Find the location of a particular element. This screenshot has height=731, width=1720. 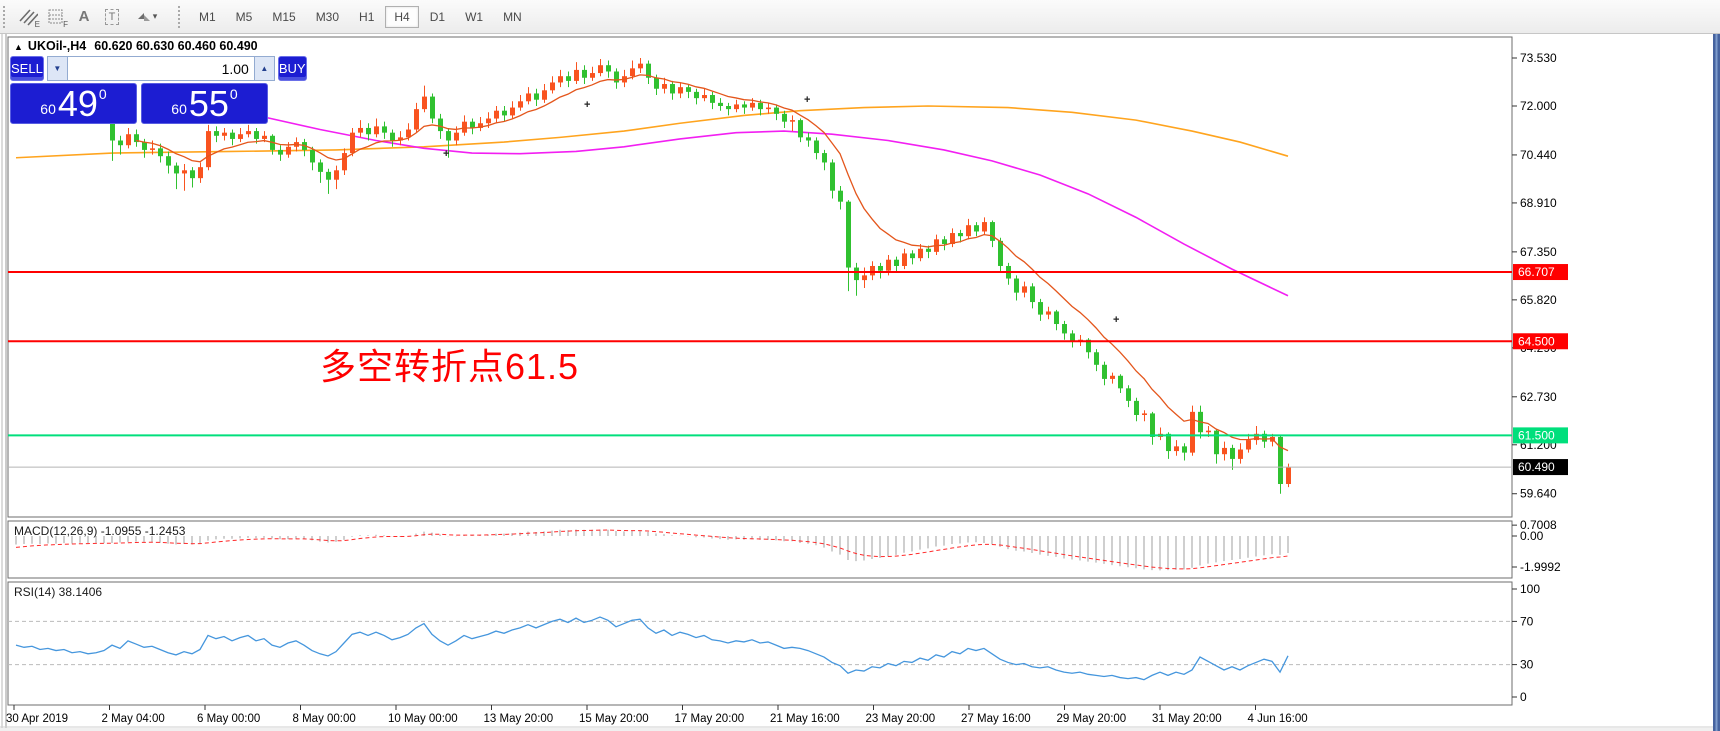

time-tick-label: 6 May 00:00 is located at coordinates (228, 719).